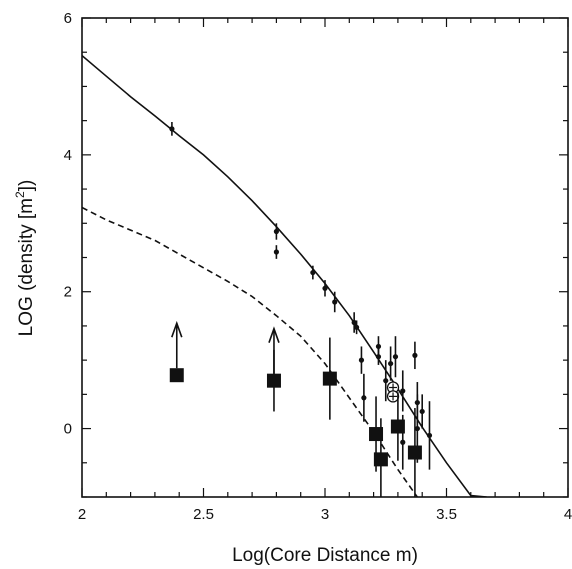  I want to click on x-tick-label: 3, so click(325, 514).